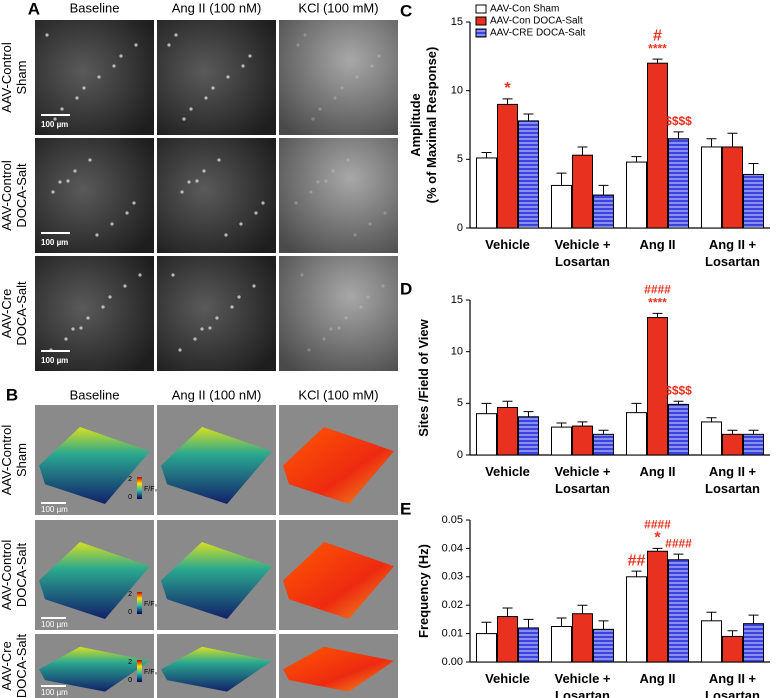  I want to click on row-label: AAV-ControlSham, so click(14, 460).